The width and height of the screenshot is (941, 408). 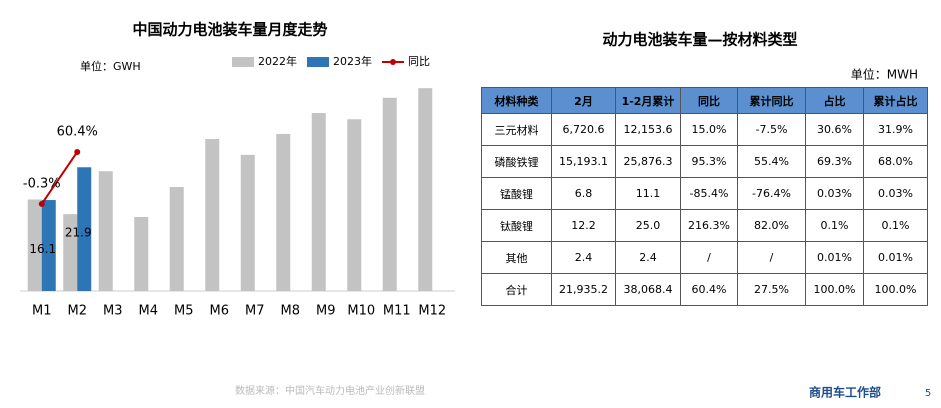 I want to click on row: 三元材料 6,720.6 12,153.6 15.0% -7.5% 30.6% 31.9%, so click(x=704, y=129).